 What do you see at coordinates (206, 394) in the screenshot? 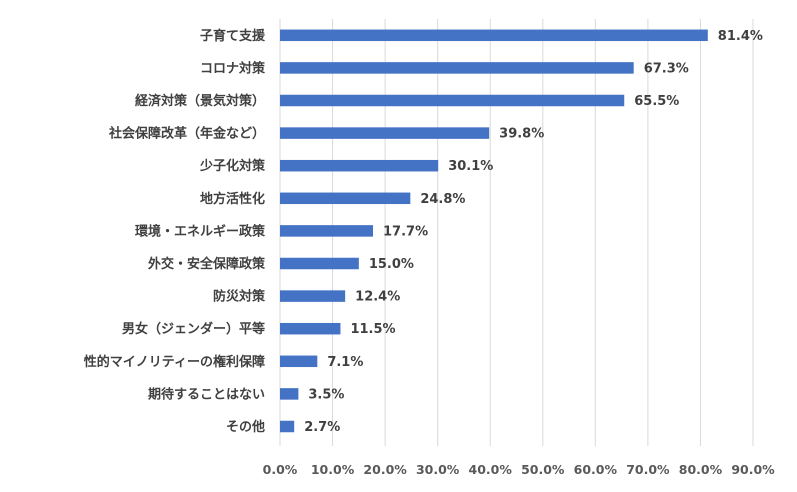
I see `category-label: 期待することはない` at bounding box center [206, 394].